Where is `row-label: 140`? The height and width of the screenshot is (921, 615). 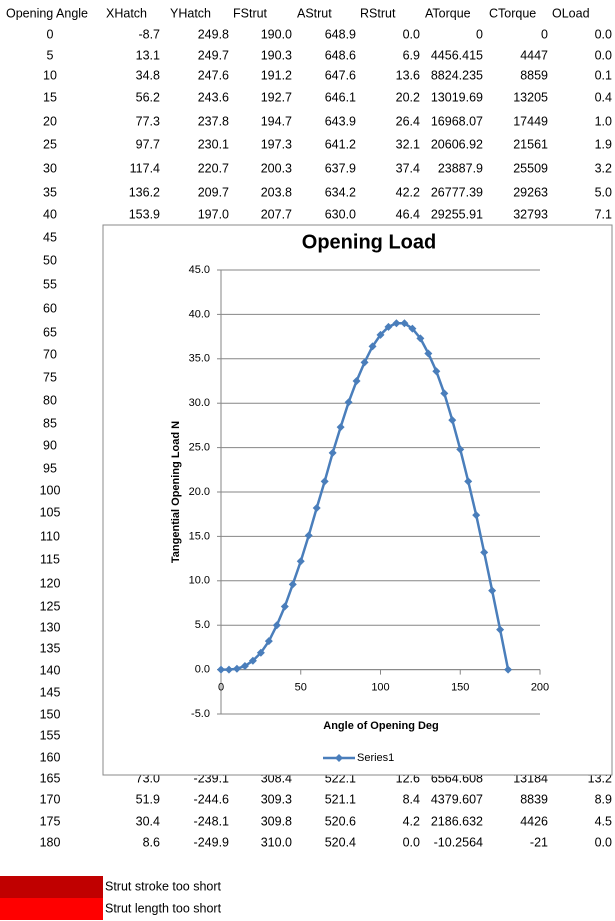 row-label: 140 is located at coordinates (50, 670).